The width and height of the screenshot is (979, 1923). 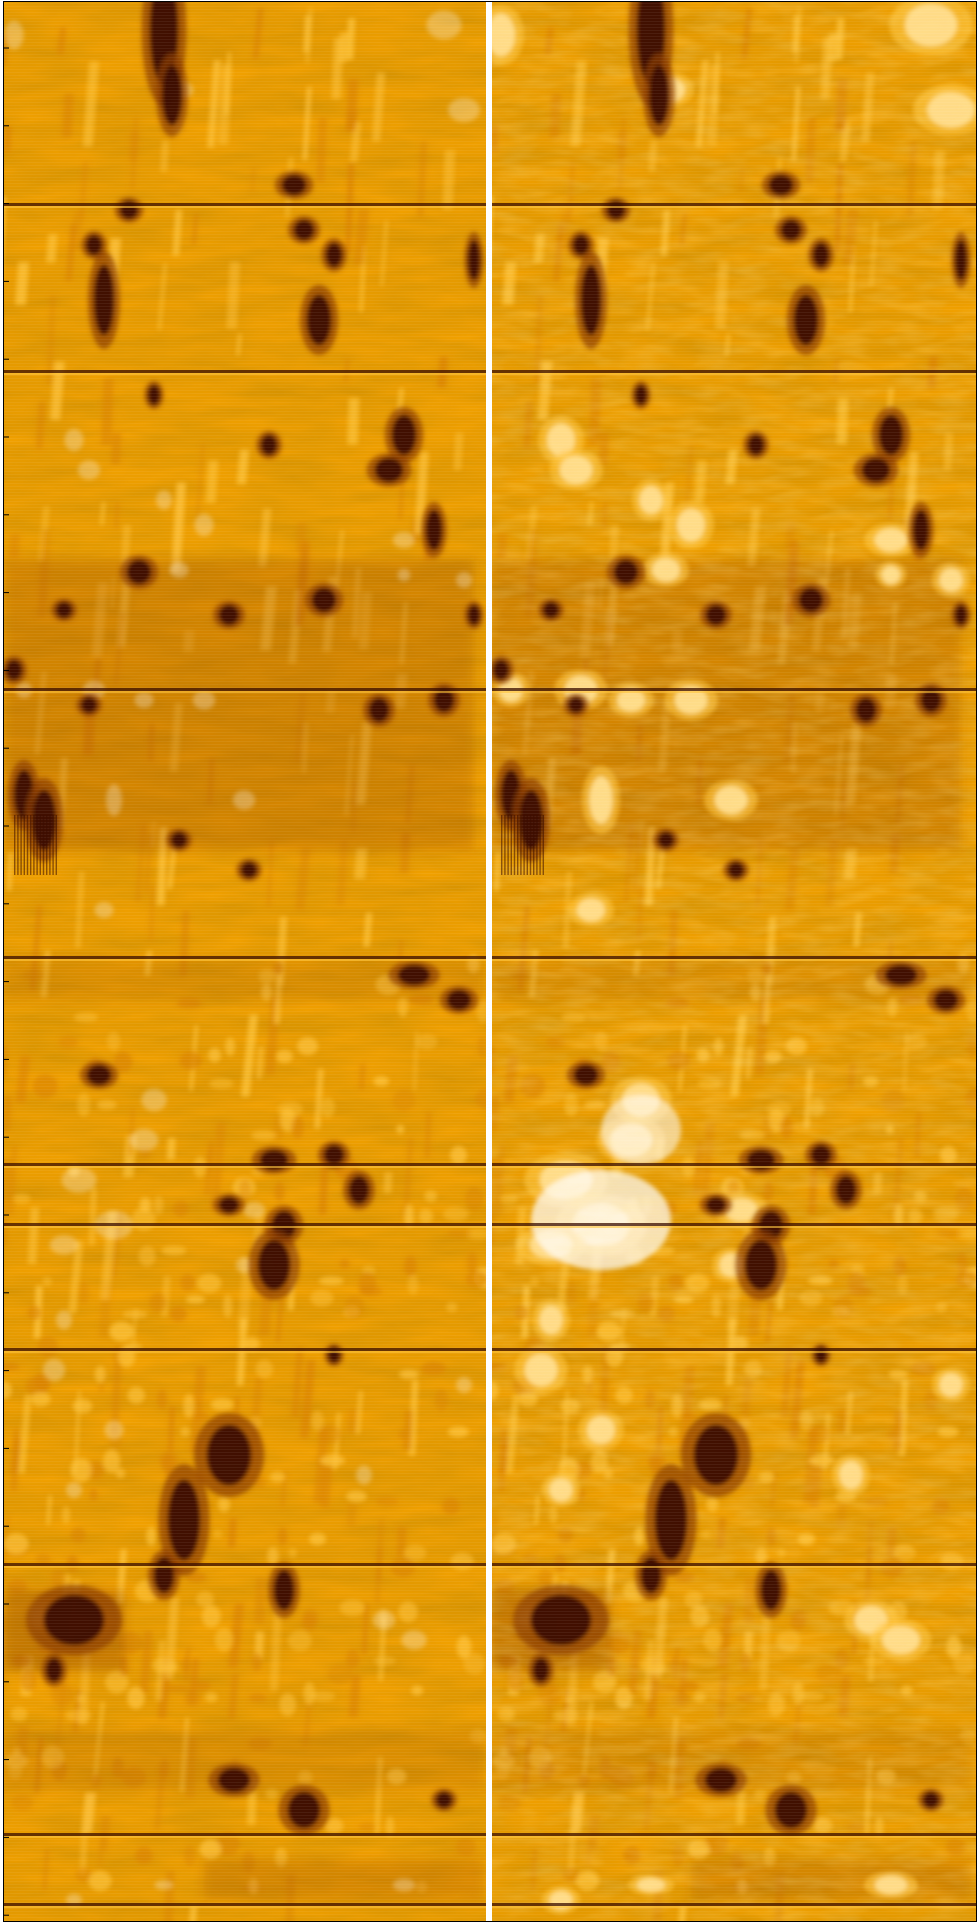 I want to click on panel-separator, so click(x=489, y=961).